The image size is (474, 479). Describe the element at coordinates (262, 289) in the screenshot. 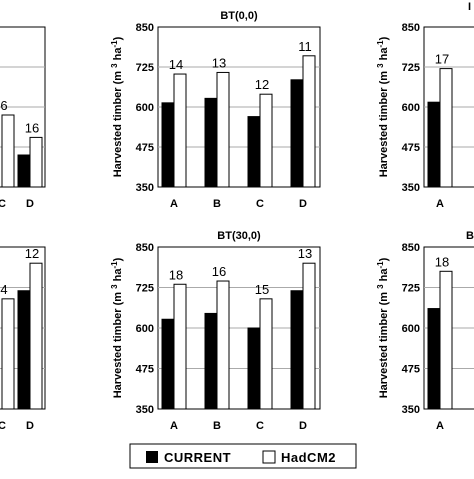

I see `data-label: 15` at that location.